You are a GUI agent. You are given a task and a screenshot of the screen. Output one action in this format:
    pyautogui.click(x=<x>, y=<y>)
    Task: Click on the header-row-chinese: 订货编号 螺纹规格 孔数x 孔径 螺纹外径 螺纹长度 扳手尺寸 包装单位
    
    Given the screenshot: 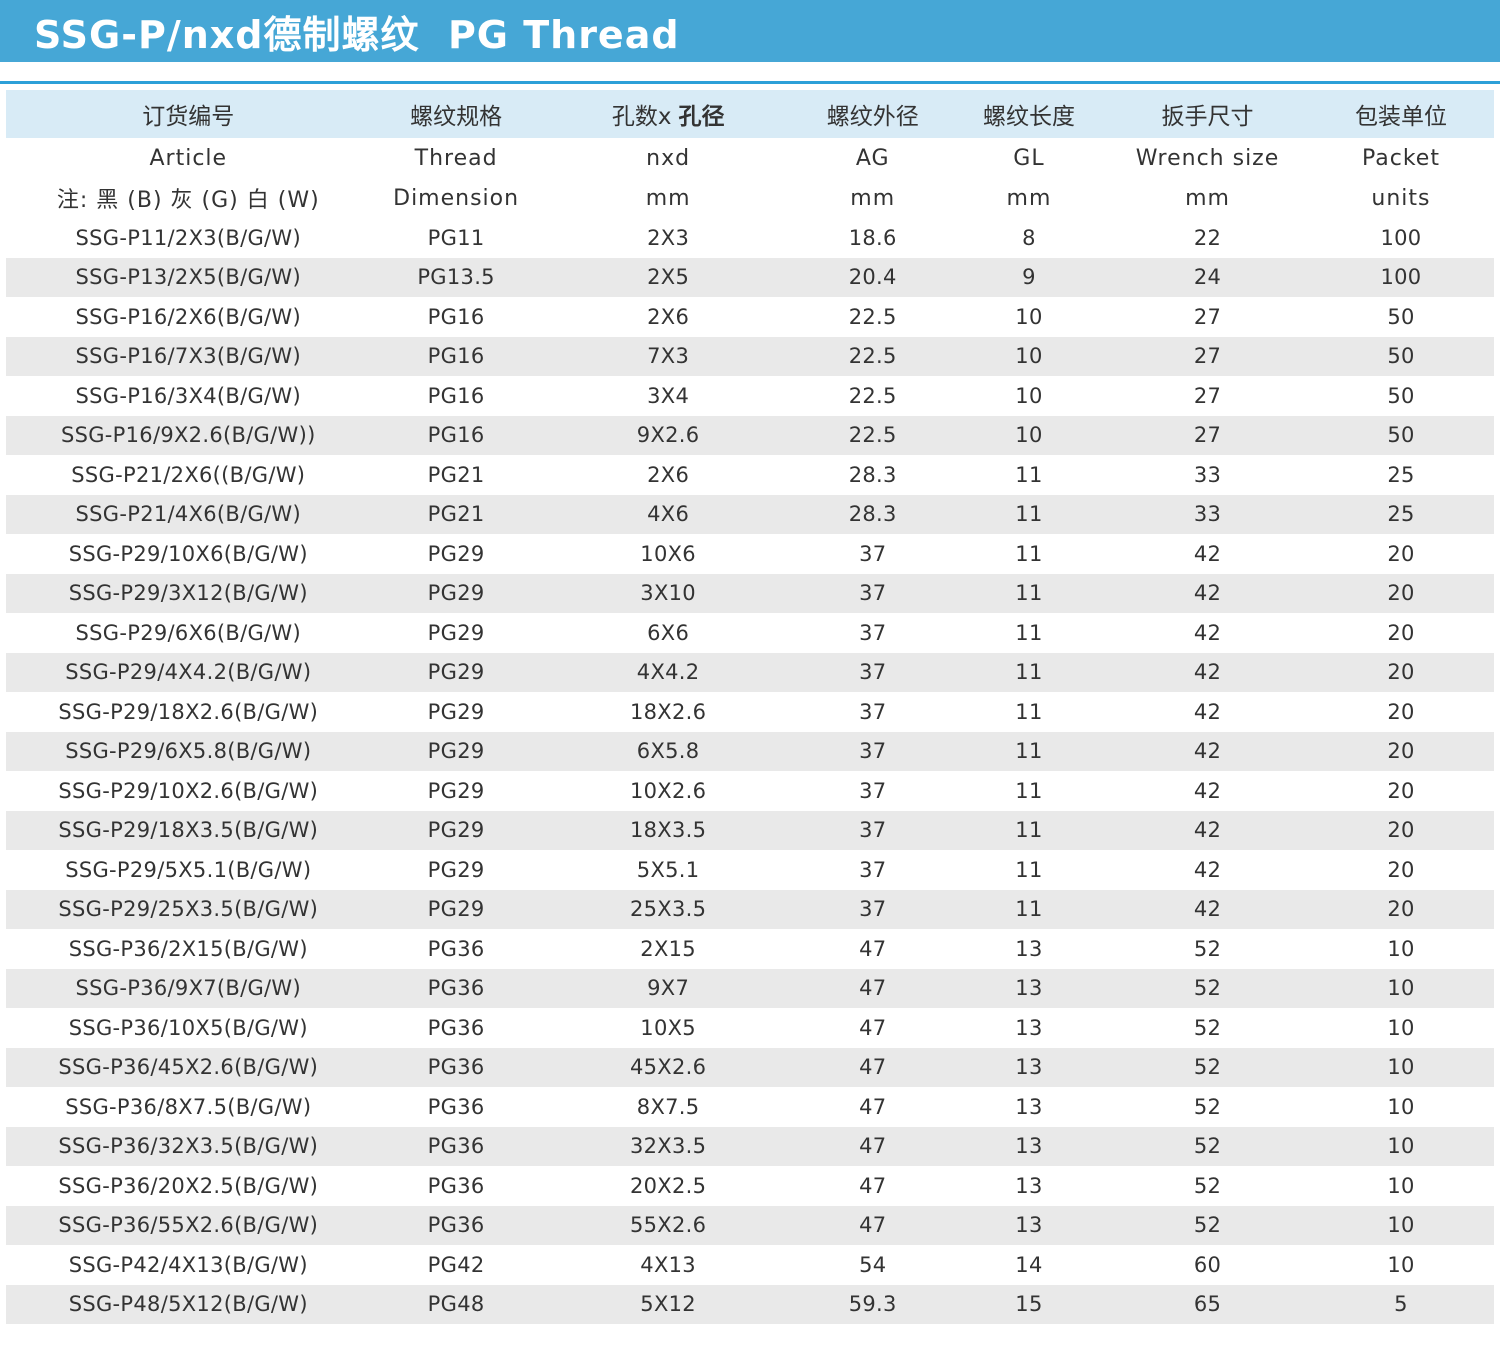 What is the action you would take?
    pyautogui.click(x=750, y=114)
    